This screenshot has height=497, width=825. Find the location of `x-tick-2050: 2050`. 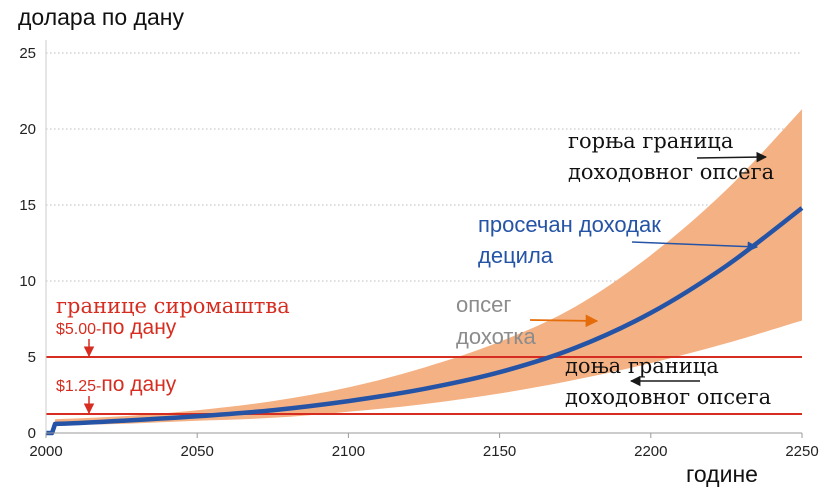

x-tick-2050: 2050 is located at coordinates (197, 451).